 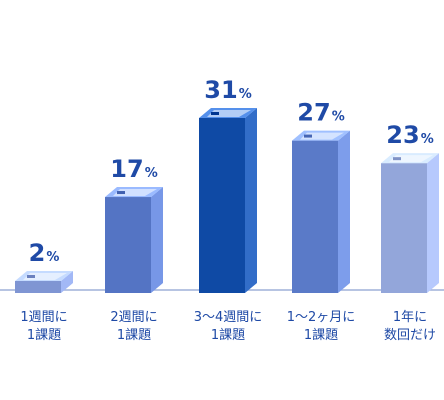 I want to click on value-label: 2%, so click(x=44, y=253).